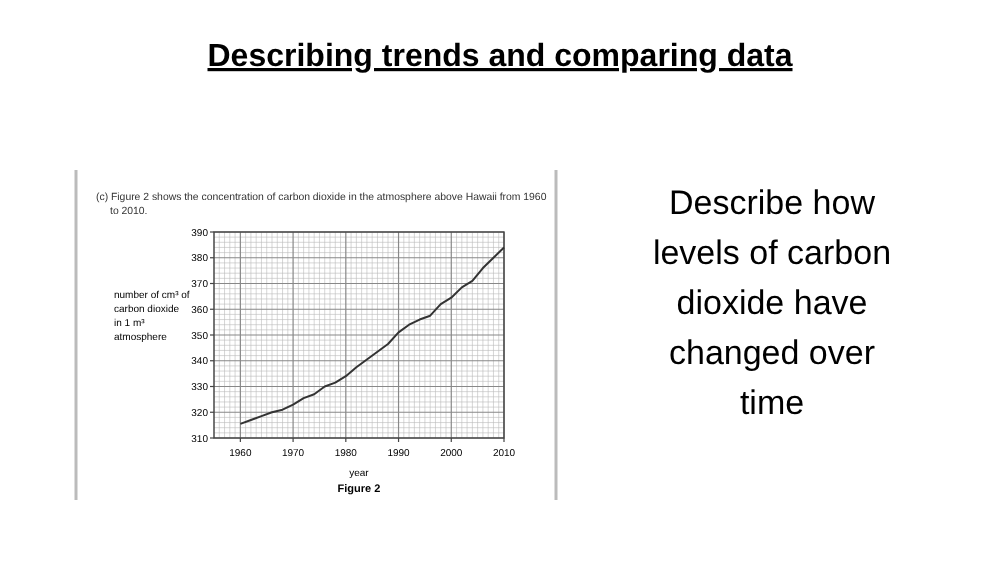 The image size is (1000, 562). What do you see at coordinates (772, 303) in the screenshot?
I see `text: Describe how levels of carbon dioxide have changed over time` at bounding box center [772, 303].